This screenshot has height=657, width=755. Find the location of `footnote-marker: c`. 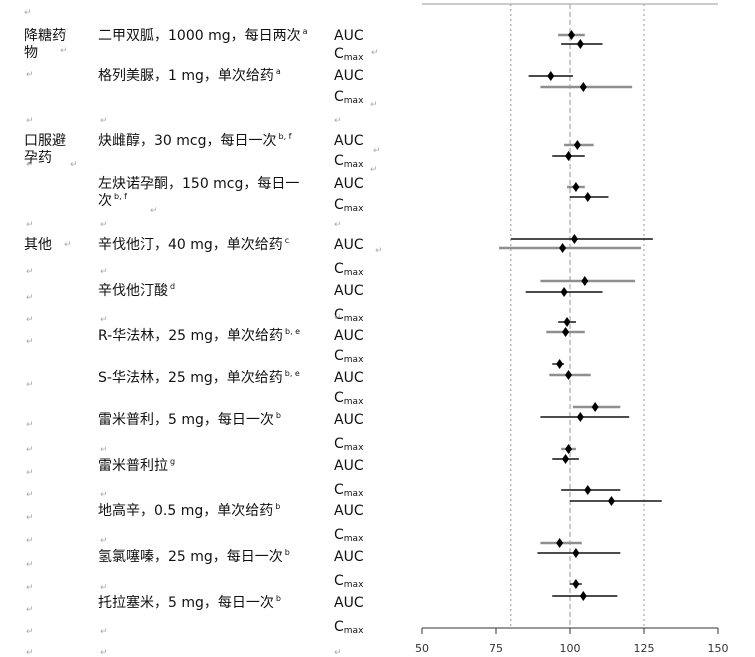

footnote-marker: c is located at coordinates (287, 241).